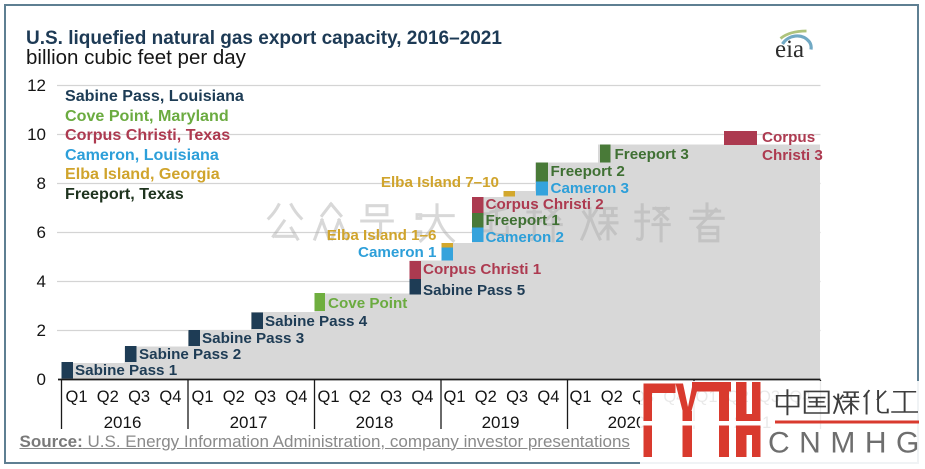  What do you see at coordinates (789, 49) in the screenshot?
I see `svg-text: eia` at bounding box center [789, 49].